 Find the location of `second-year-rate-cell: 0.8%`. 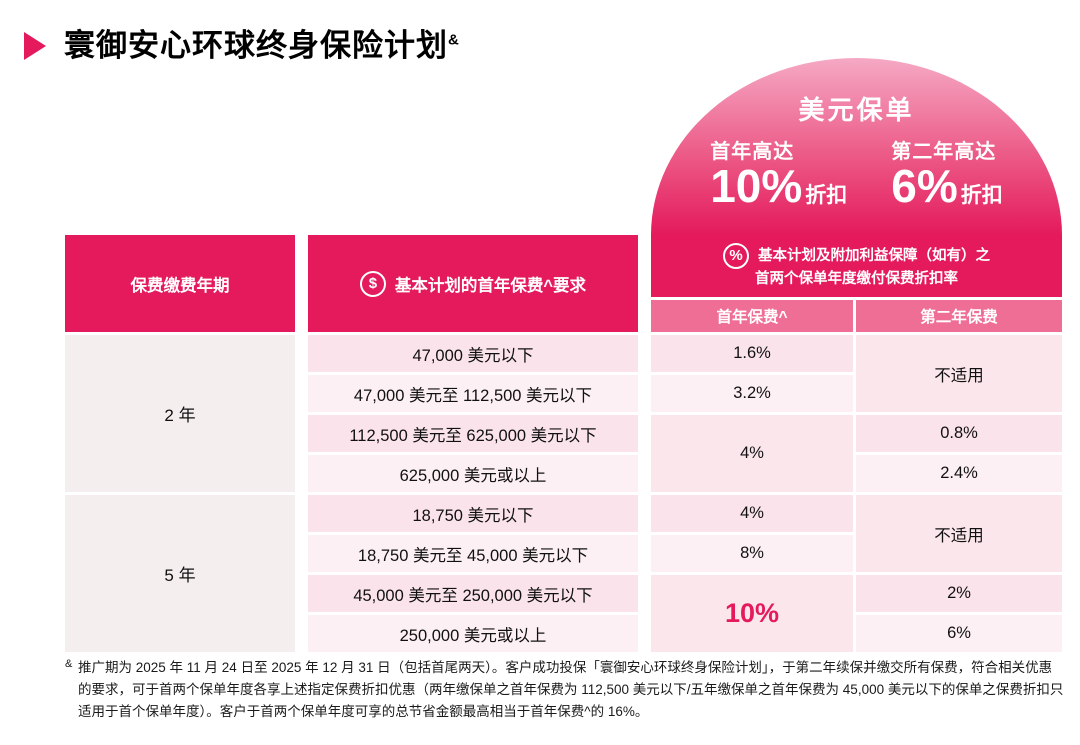

second-year-rate-cell: 0.8% is located at coordinates (959, 433).